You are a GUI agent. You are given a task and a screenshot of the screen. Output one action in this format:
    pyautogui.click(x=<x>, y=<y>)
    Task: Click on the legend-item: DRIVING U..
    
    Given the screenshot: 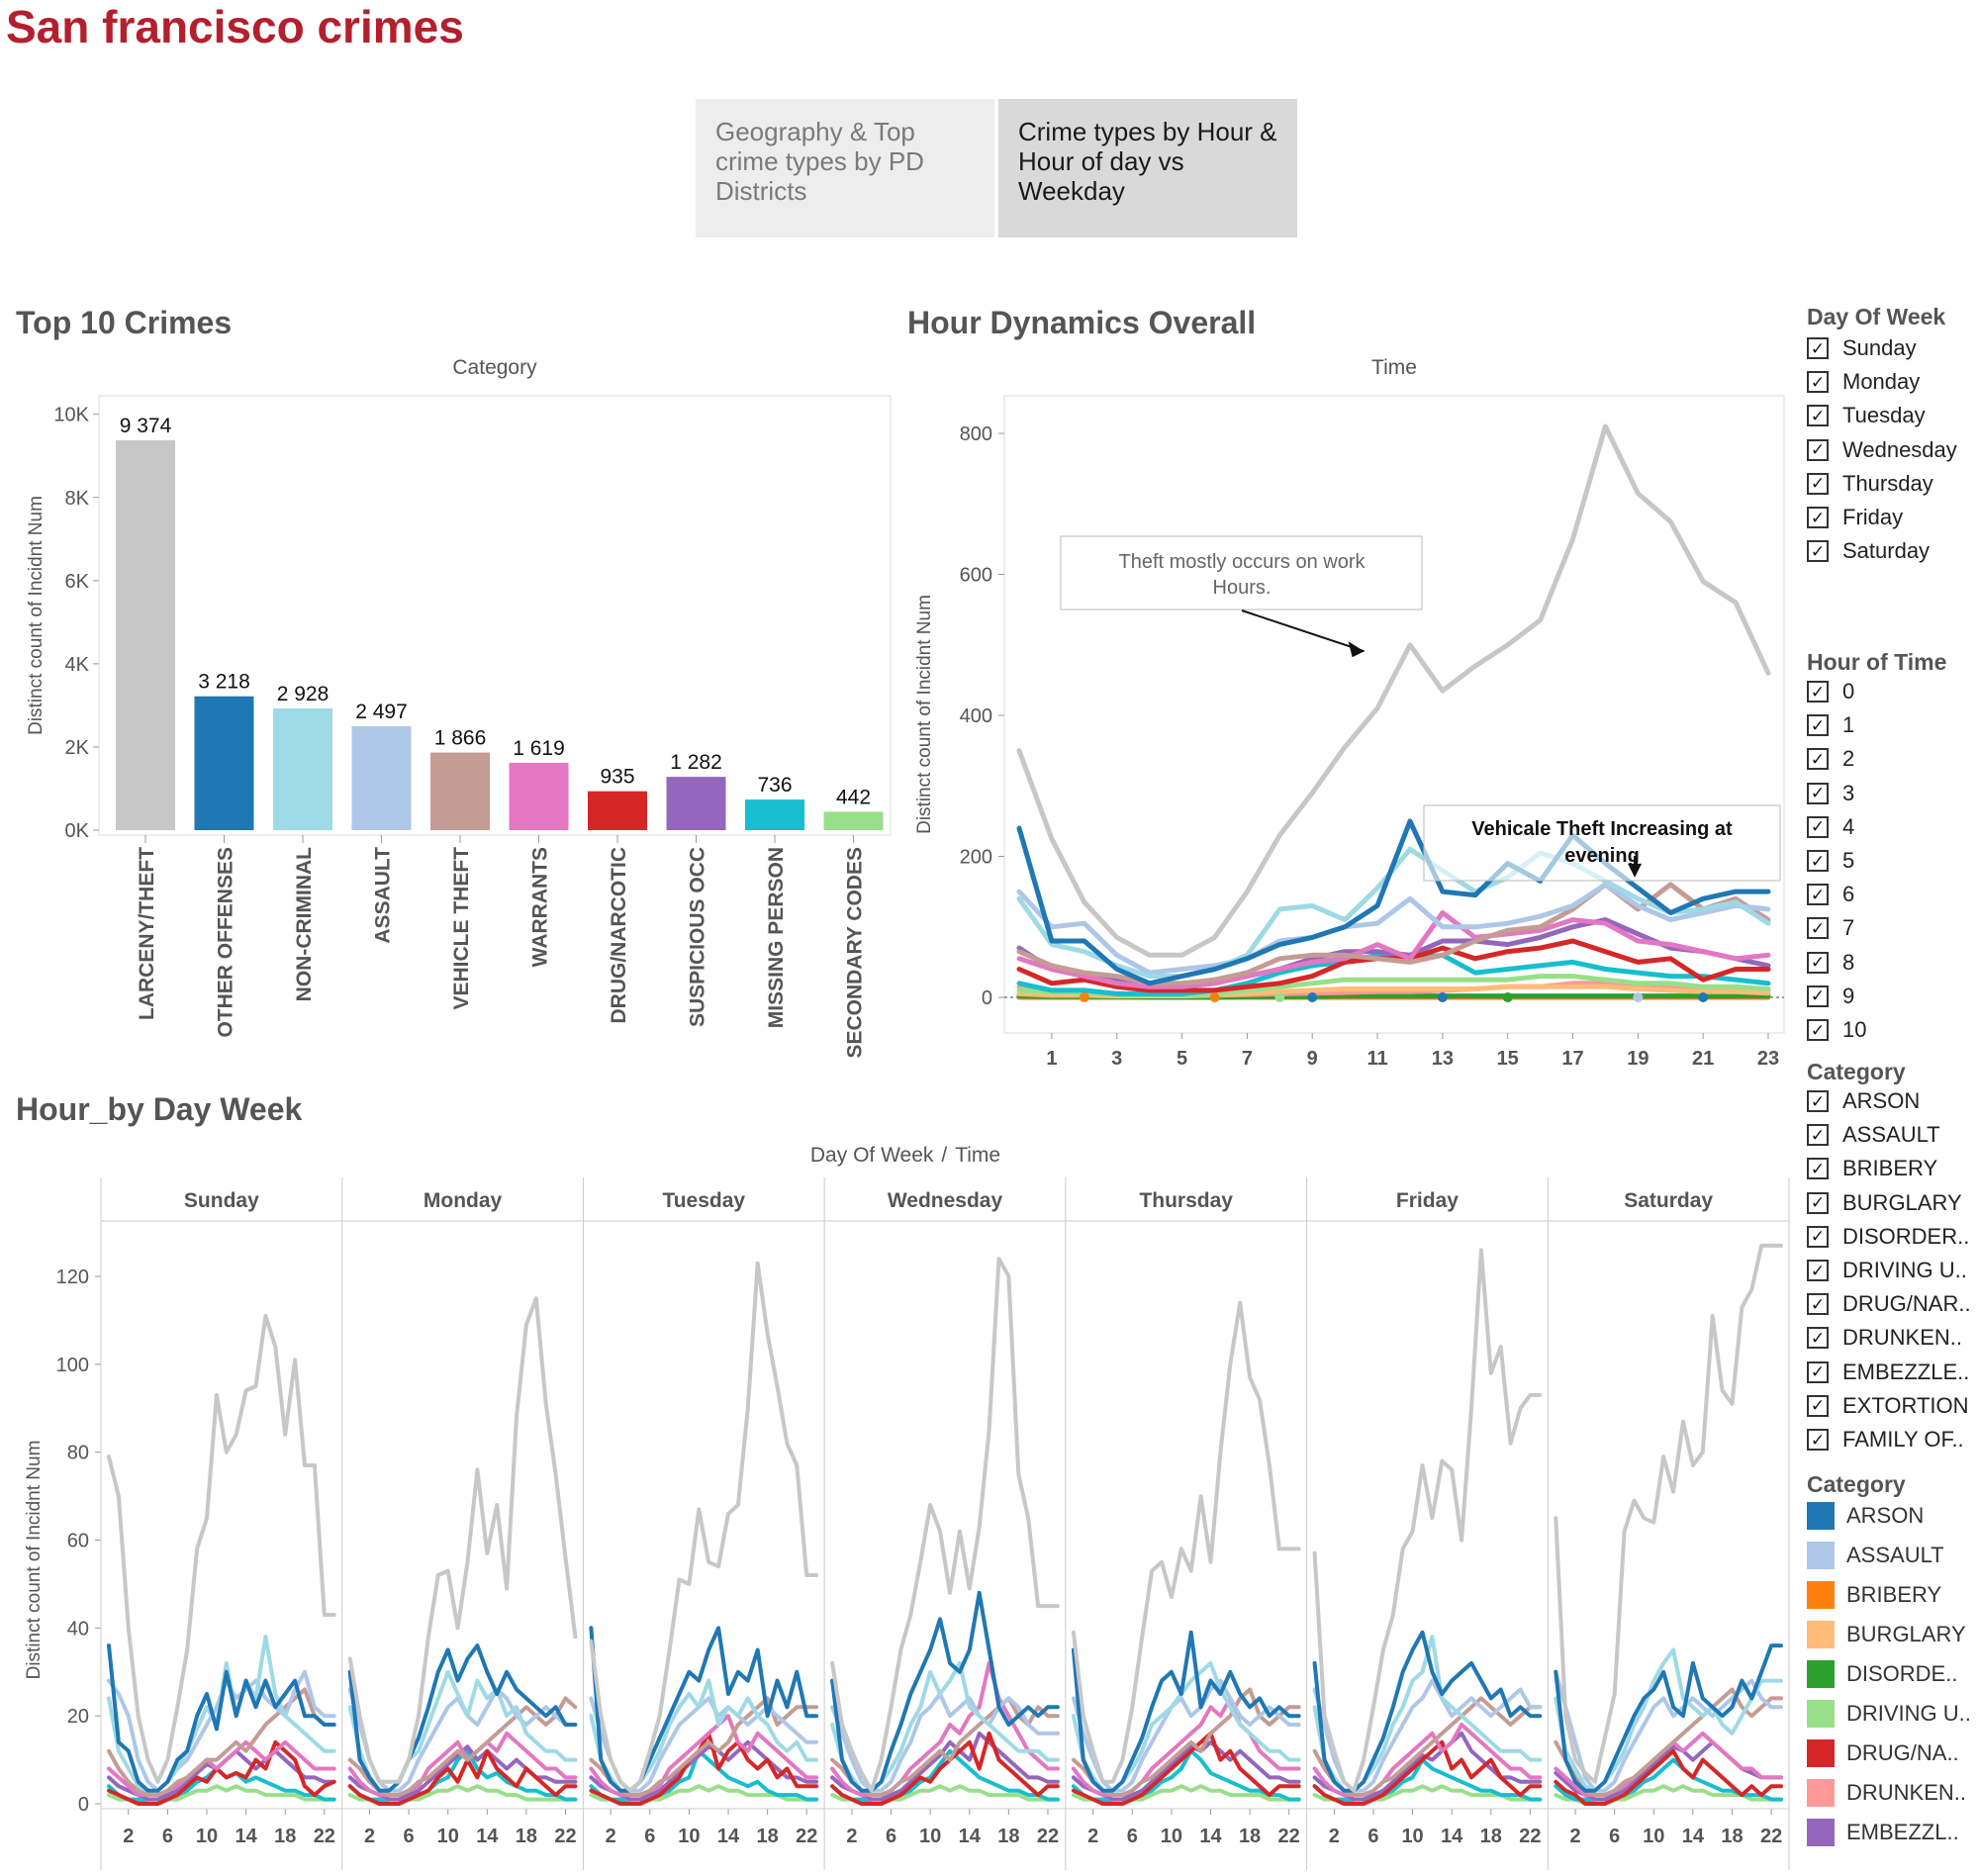 What is the action you would take?
    pyautogui.click(x=1889, y=1714)
    